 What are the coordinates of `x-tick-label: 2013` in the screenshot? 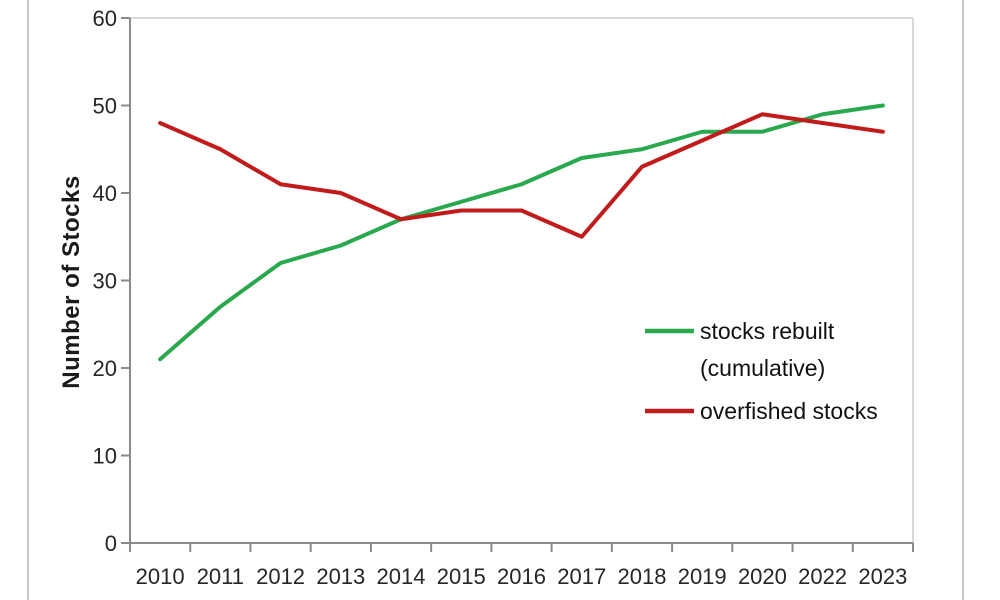 It's located at (340, 576).